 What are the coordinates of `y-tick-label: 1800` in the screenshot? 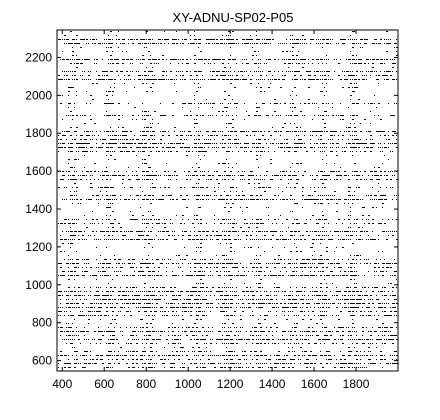 It's located at (38, 133).